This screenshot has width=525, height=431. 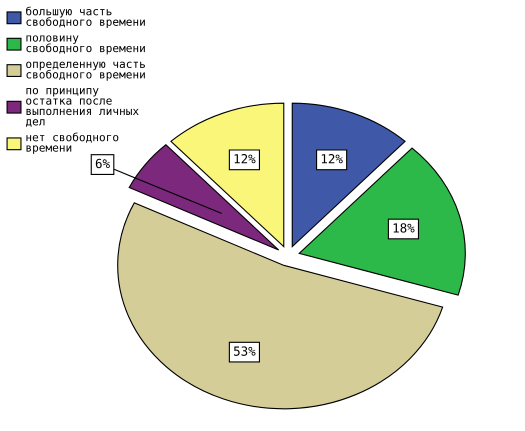 I want to click on data-label: 53%, so click(x=245, y=351).